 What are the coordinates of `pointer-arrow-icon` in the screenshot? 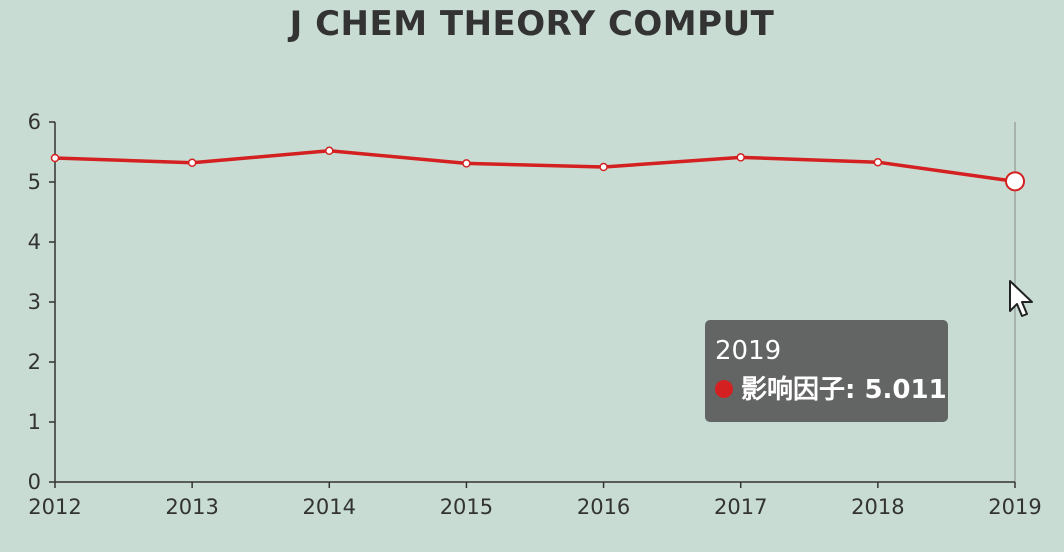 It's located at (1021, 298).